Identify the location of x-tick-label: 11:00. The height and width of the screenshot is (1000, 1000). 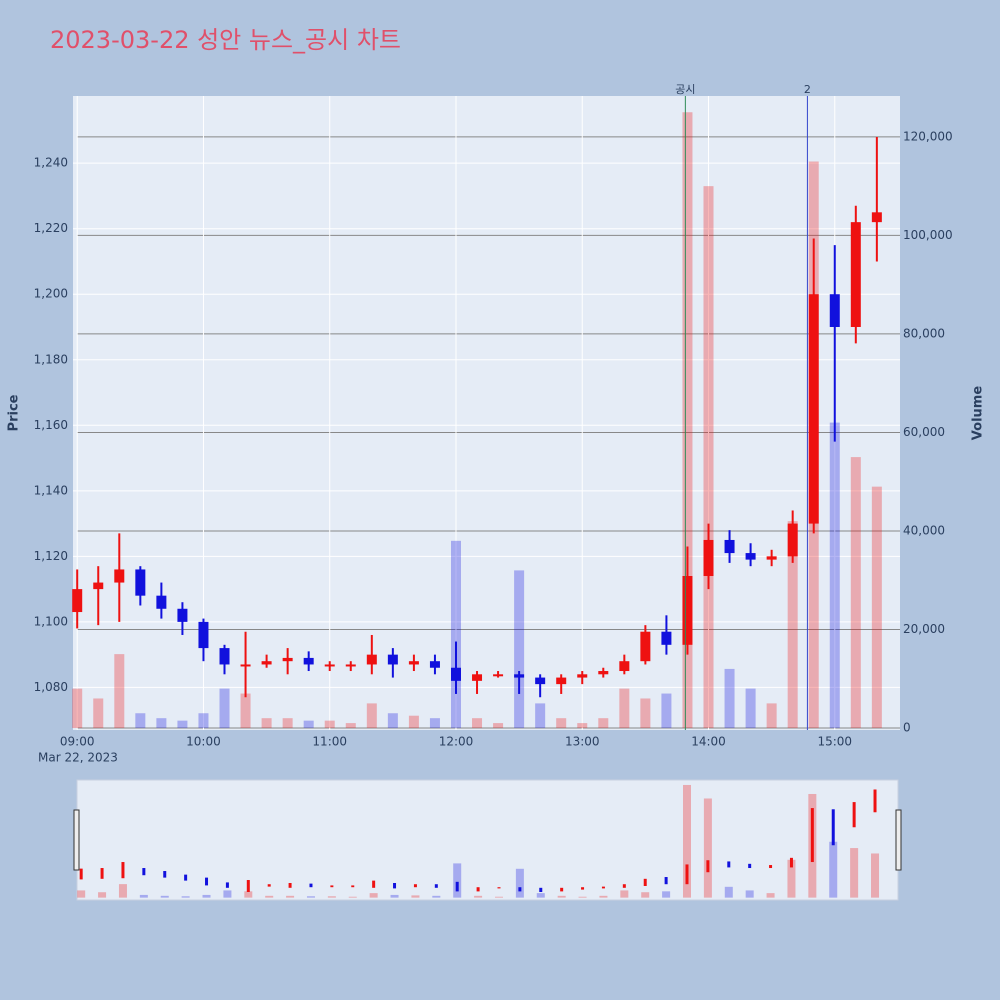
(329, 742).